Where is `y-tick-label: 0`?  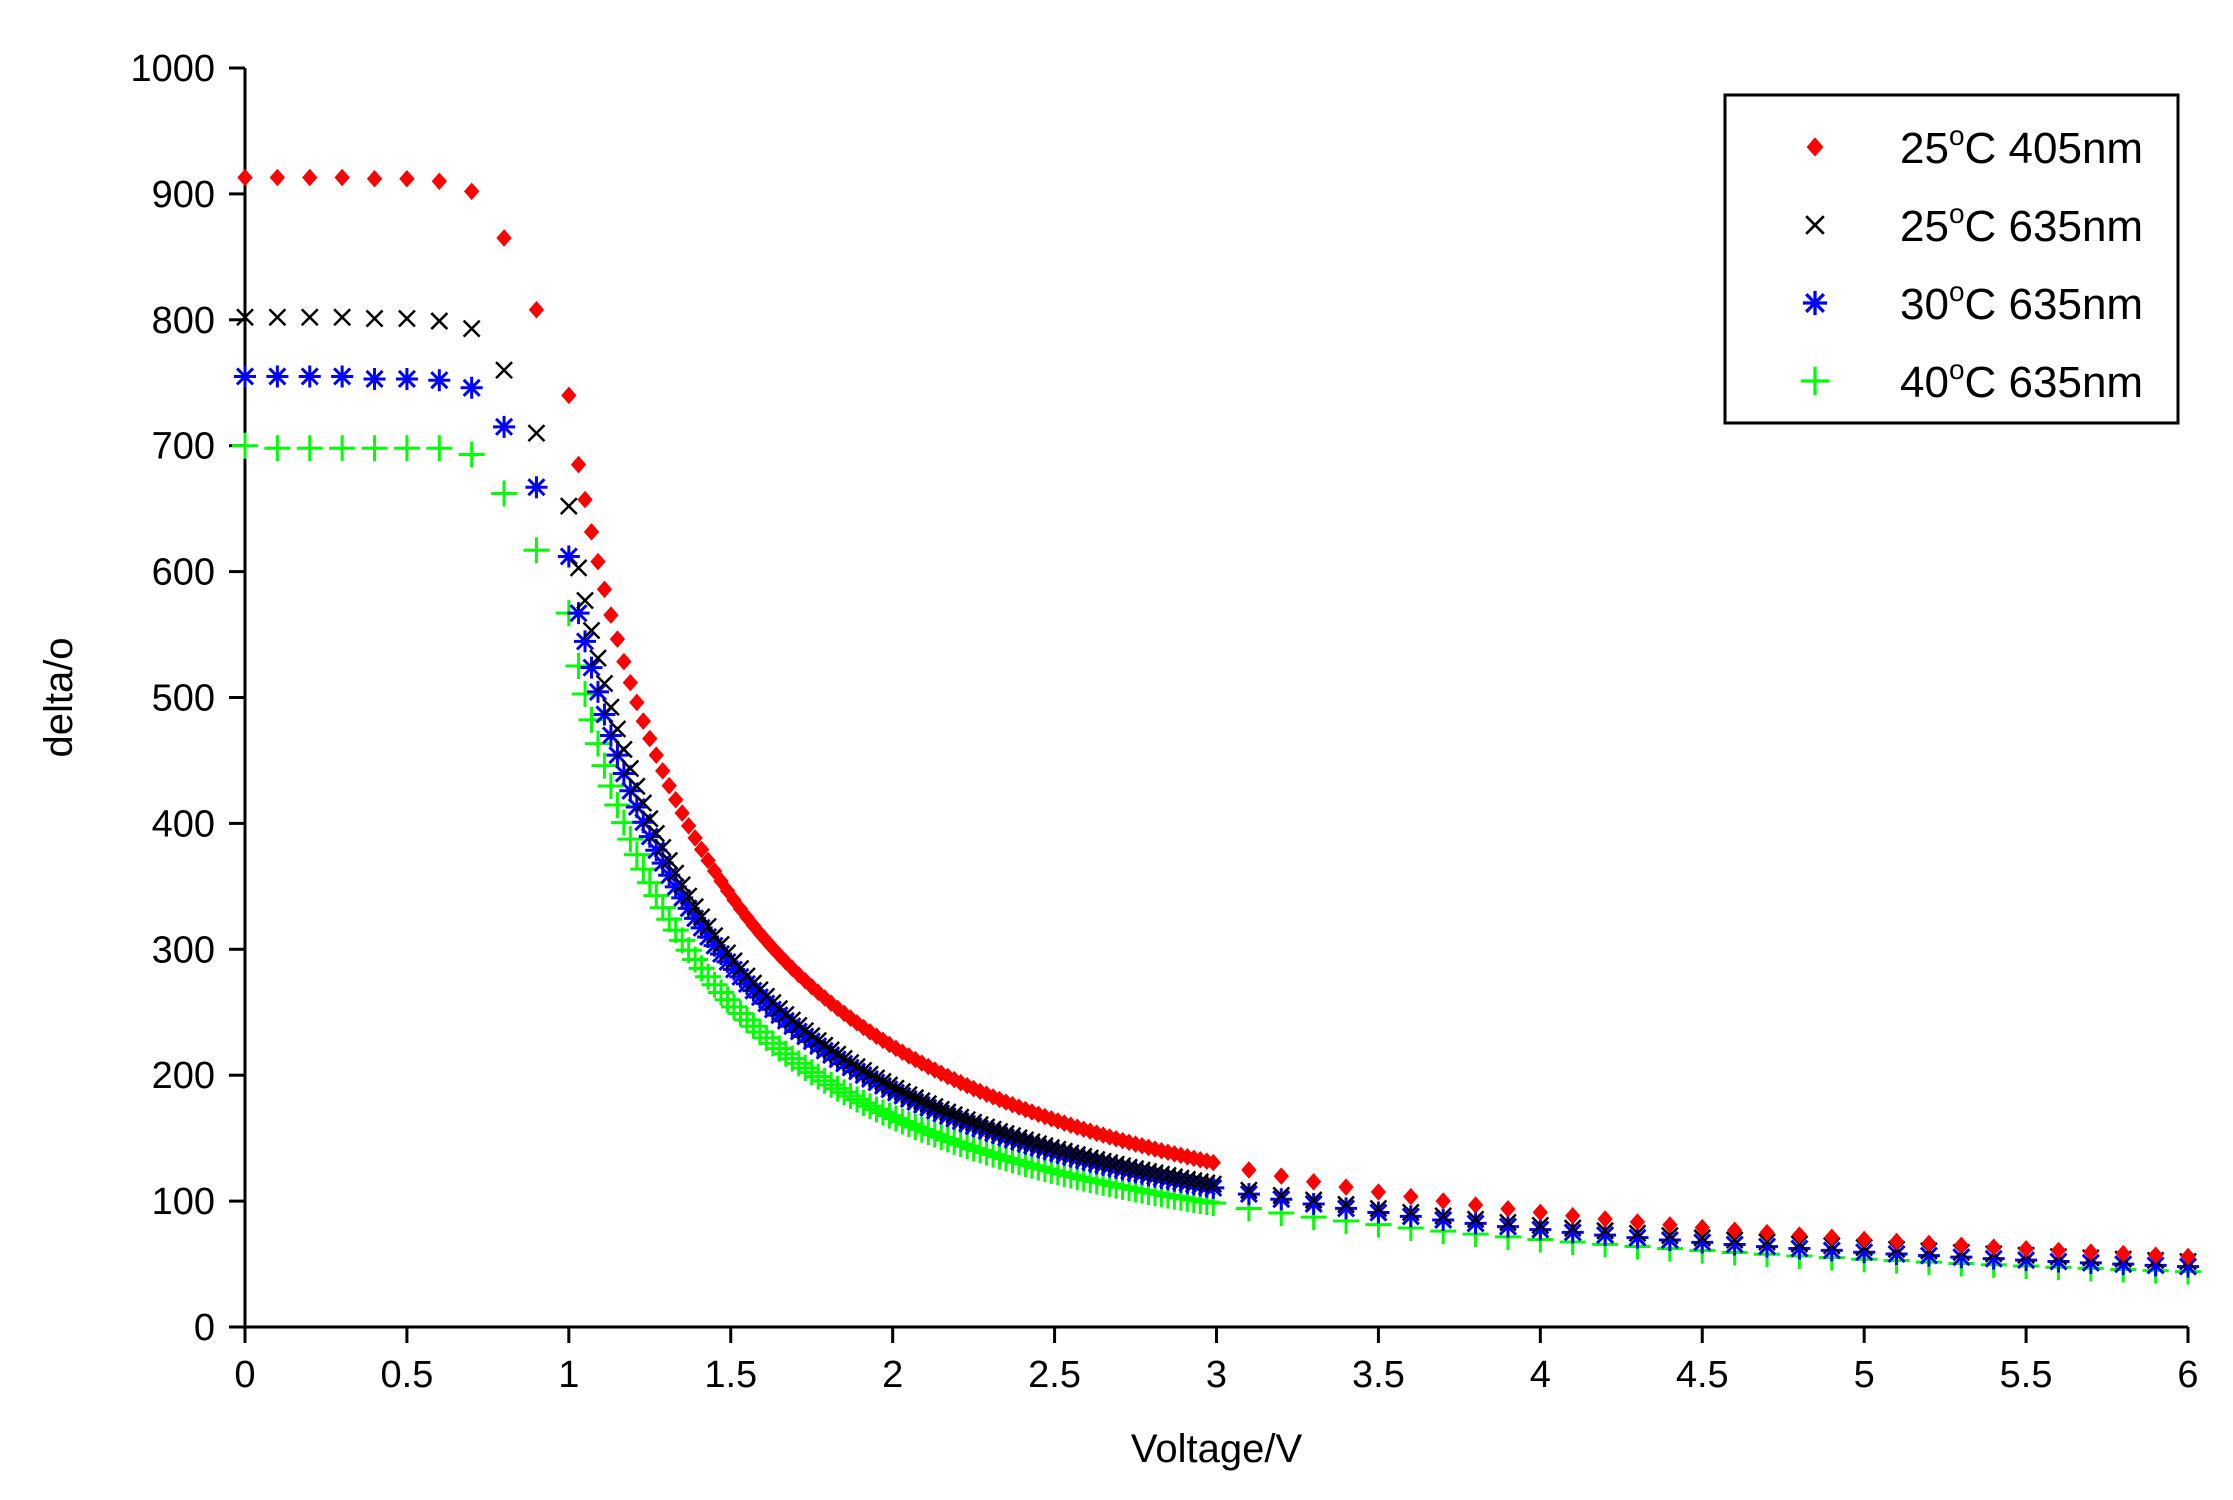
y-tick-label: 0 is located at coordinates (204, 1328).